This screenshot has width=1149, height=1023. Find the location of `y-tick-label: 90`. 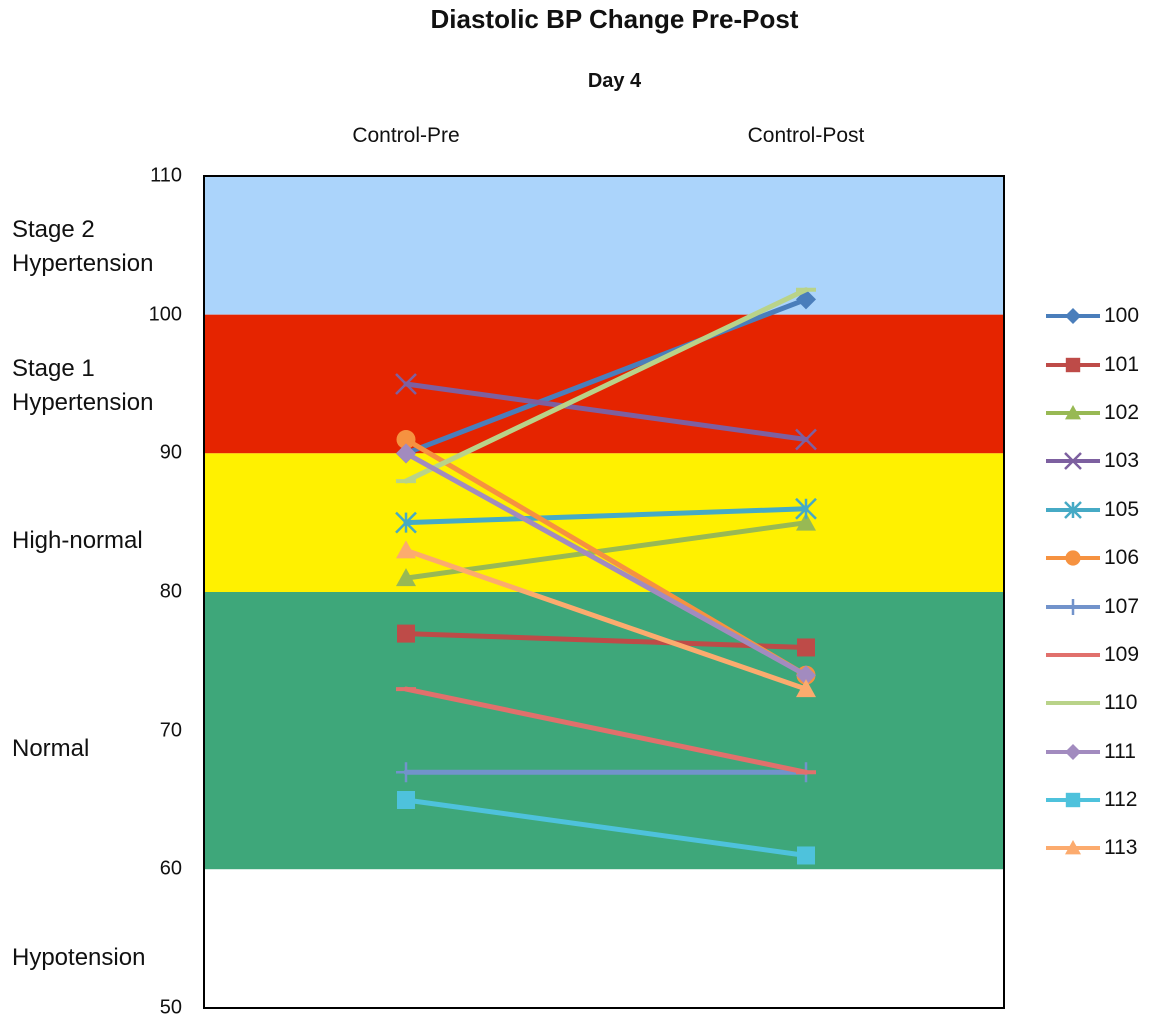

y-tick-label: 90 is located at coordinates (170, 452).